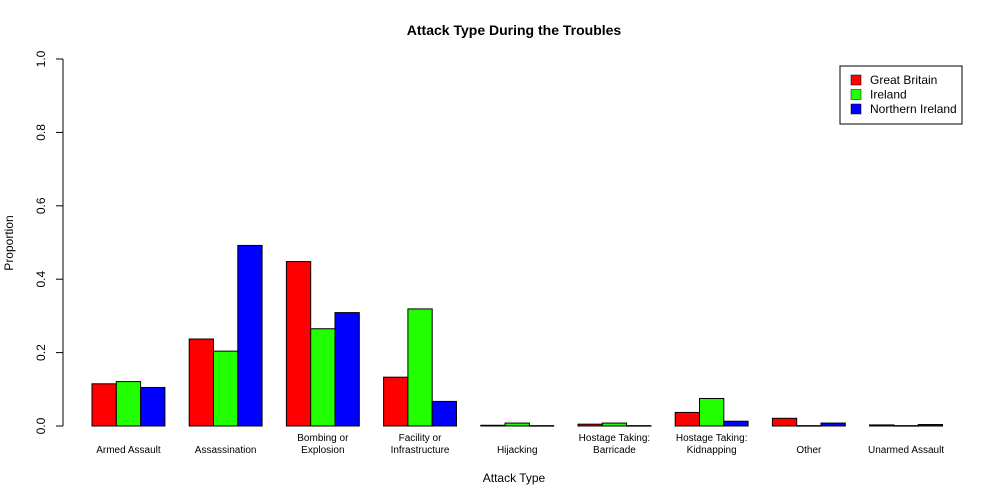 The width and height of the screenshot is (1000, 500). Describe the element at coordinates (128, 450) in the screenshot. I see `x-tick-label: Armed Assault` at that location.